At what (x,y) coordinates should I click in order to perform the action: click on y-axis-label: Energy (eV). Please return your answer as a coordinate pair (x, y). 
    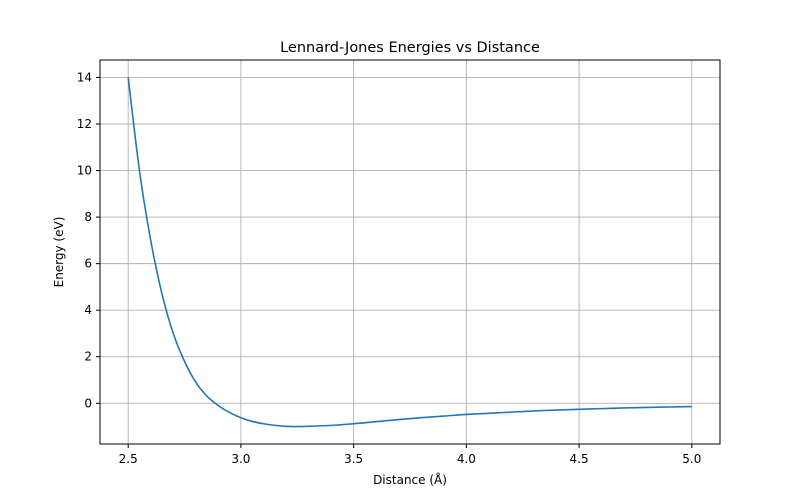
    Looking at the image, I should click on (59, 252).